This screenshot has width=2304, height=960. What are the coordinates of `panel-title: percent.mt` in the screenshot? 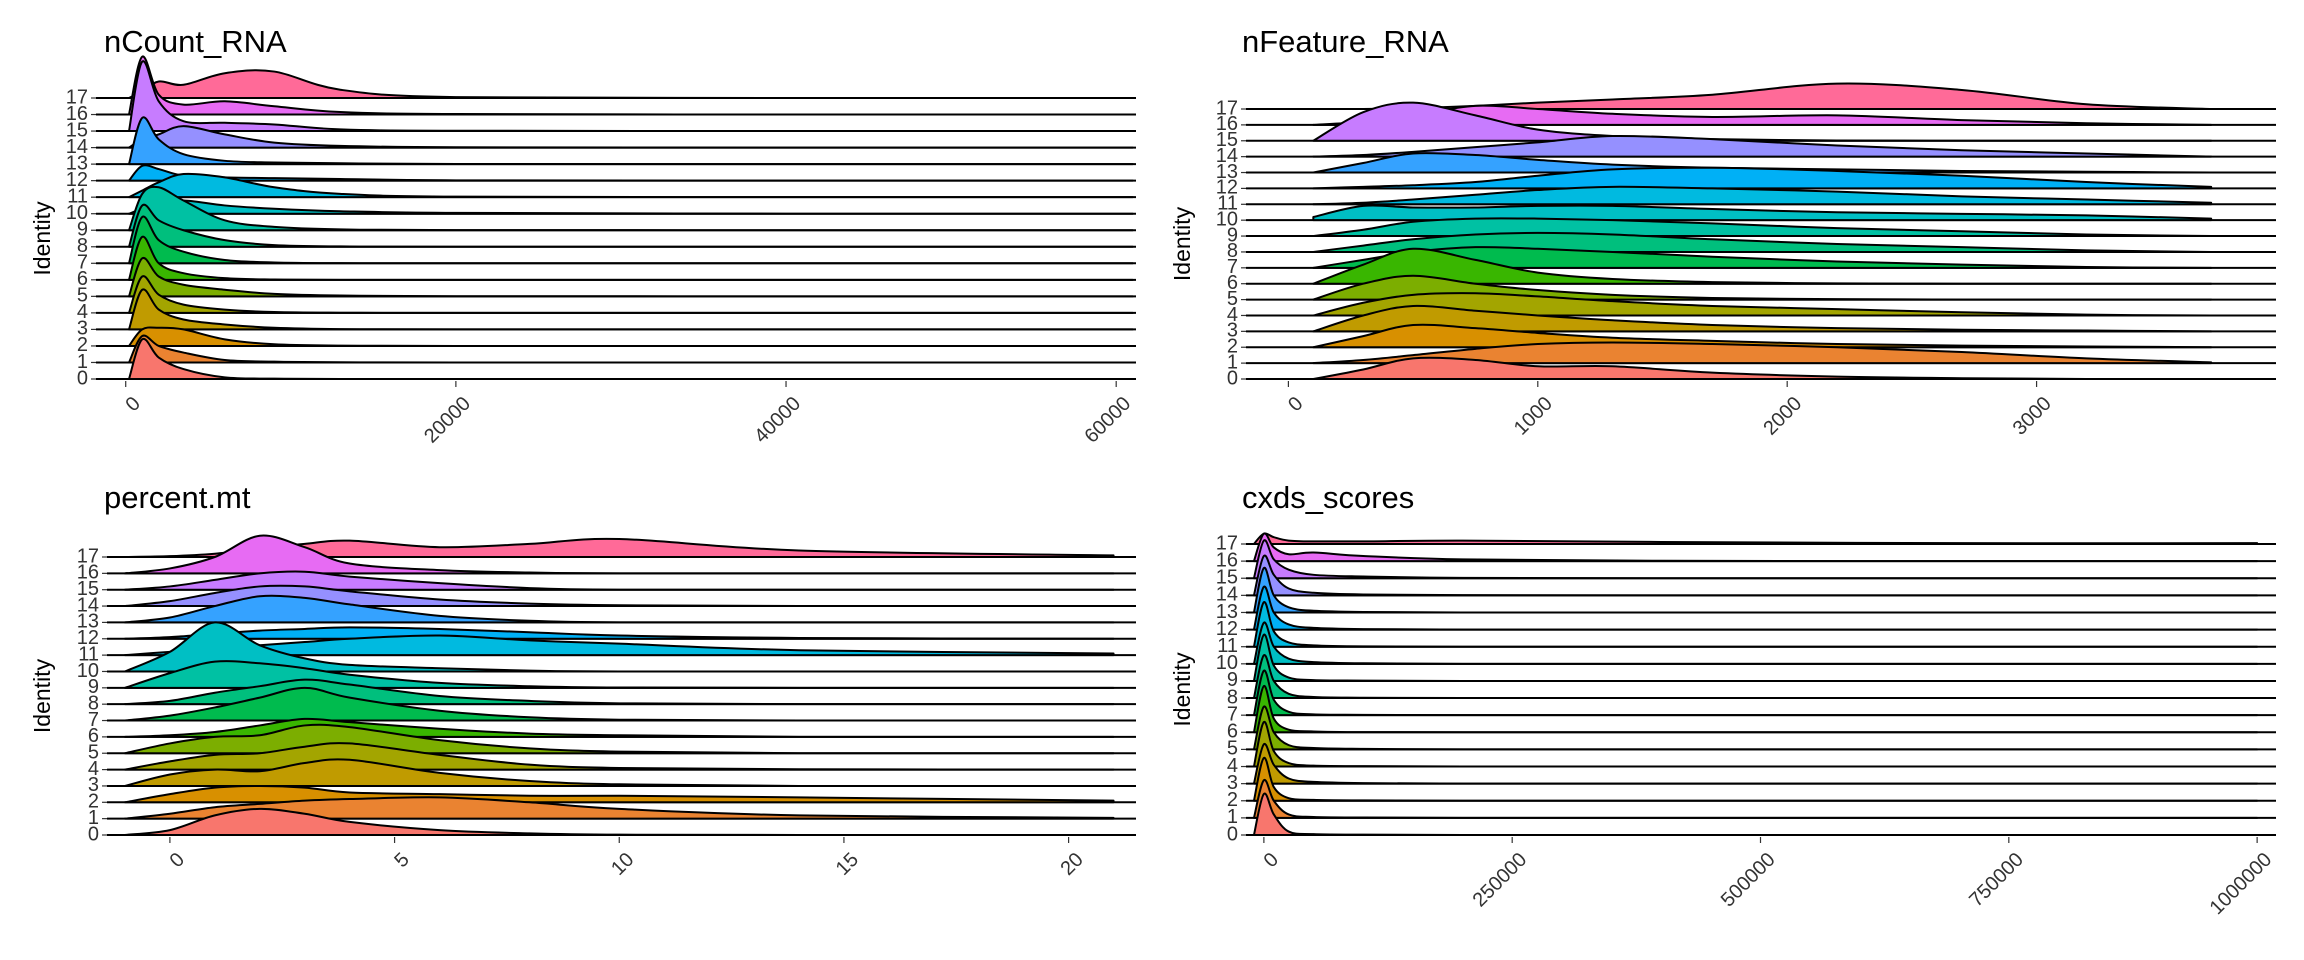 It's located at (177, 497).